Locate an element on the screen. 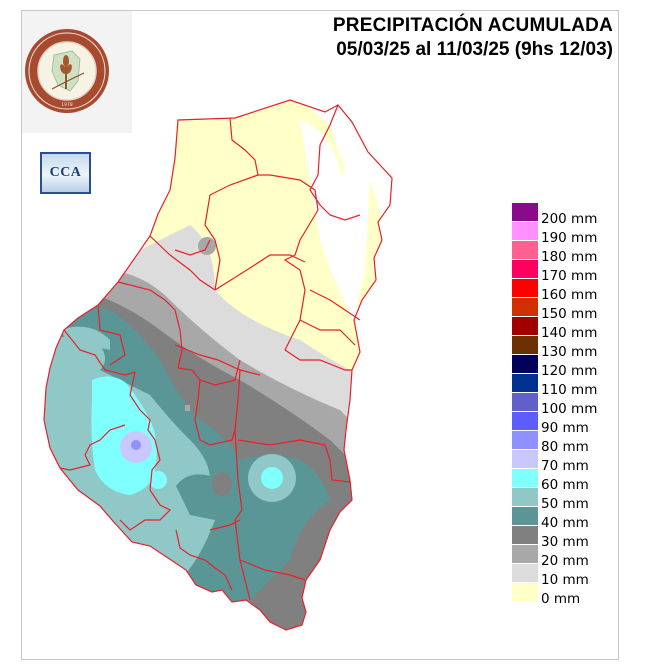 The height and width of the screenshot is (670, 647). legend-label: 190 mm is located at coordinates (569, 238).